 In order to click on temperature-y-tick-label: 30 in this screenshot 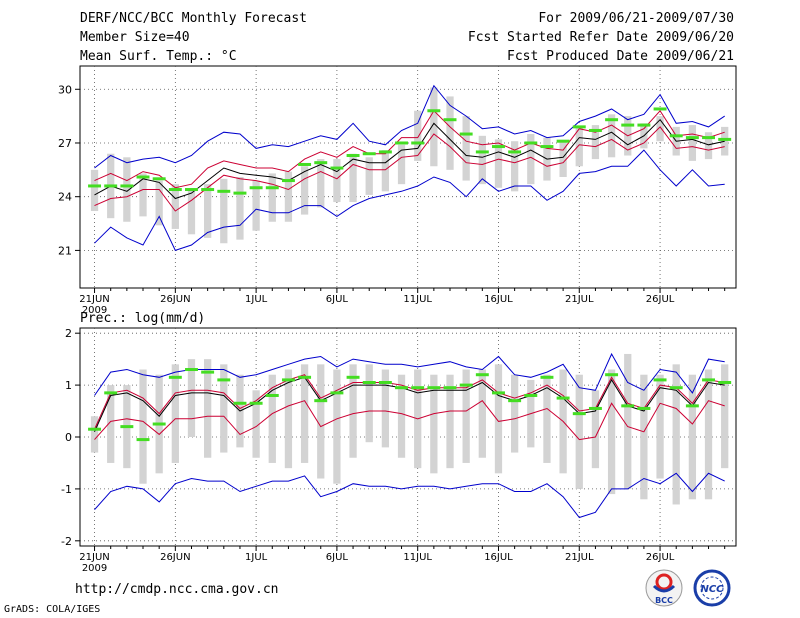, I will do `click(65, 89)`.